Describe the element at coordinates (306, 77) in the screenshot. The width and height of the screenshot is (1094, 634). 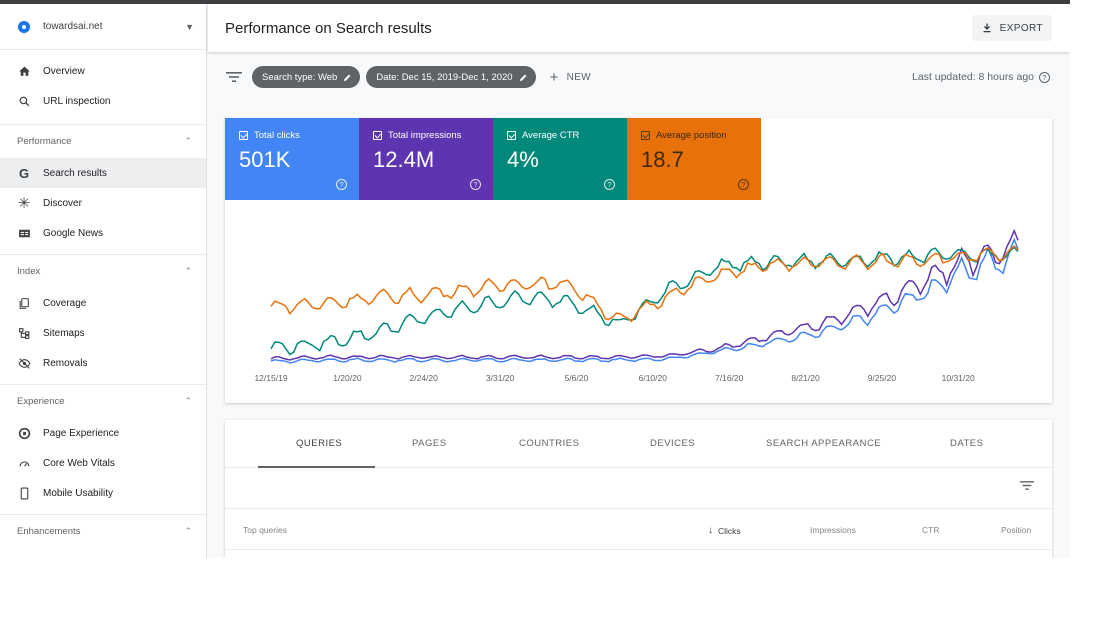
I see `search-type-chip: Search type: Web` at that location.